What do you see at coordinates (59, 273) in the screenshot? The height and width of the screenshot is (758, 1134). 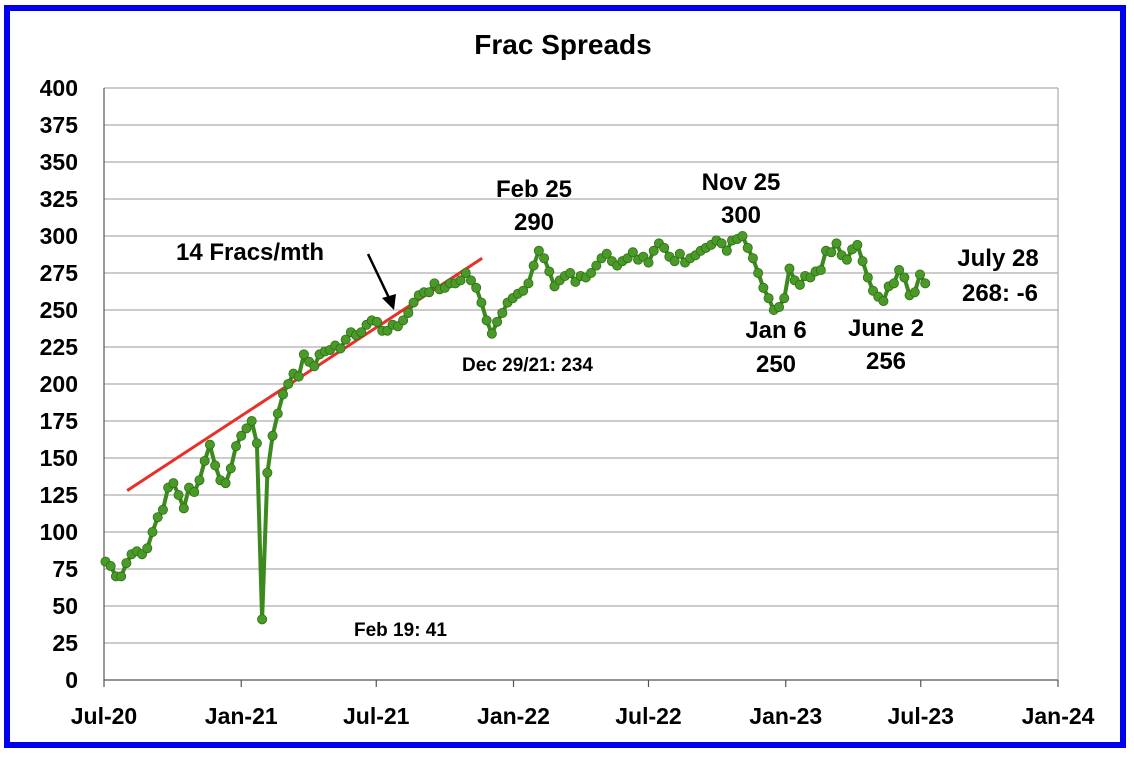 I see `y-tick-label: 275` at bounding box center [59, 273].